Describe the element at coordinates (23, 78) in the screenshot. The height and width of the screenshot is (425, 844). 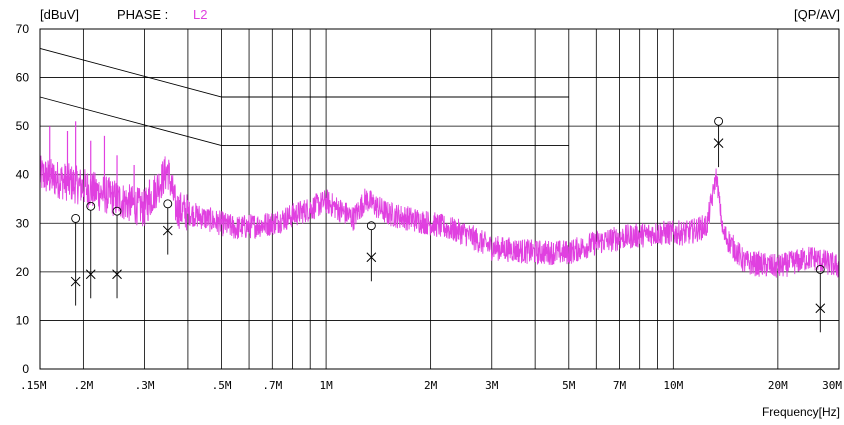
I see `y-tick-label: 60` at that location.